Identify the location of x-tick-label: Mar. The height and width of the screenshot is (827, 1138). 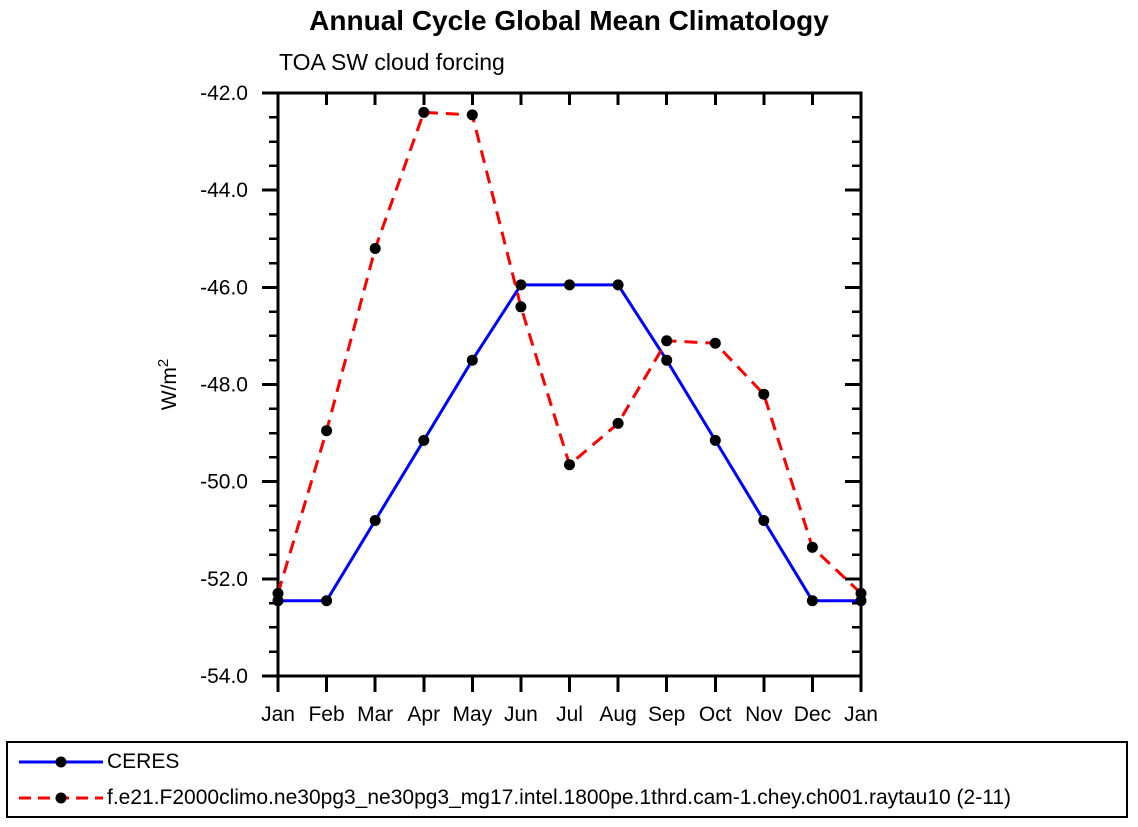
(375, 714).